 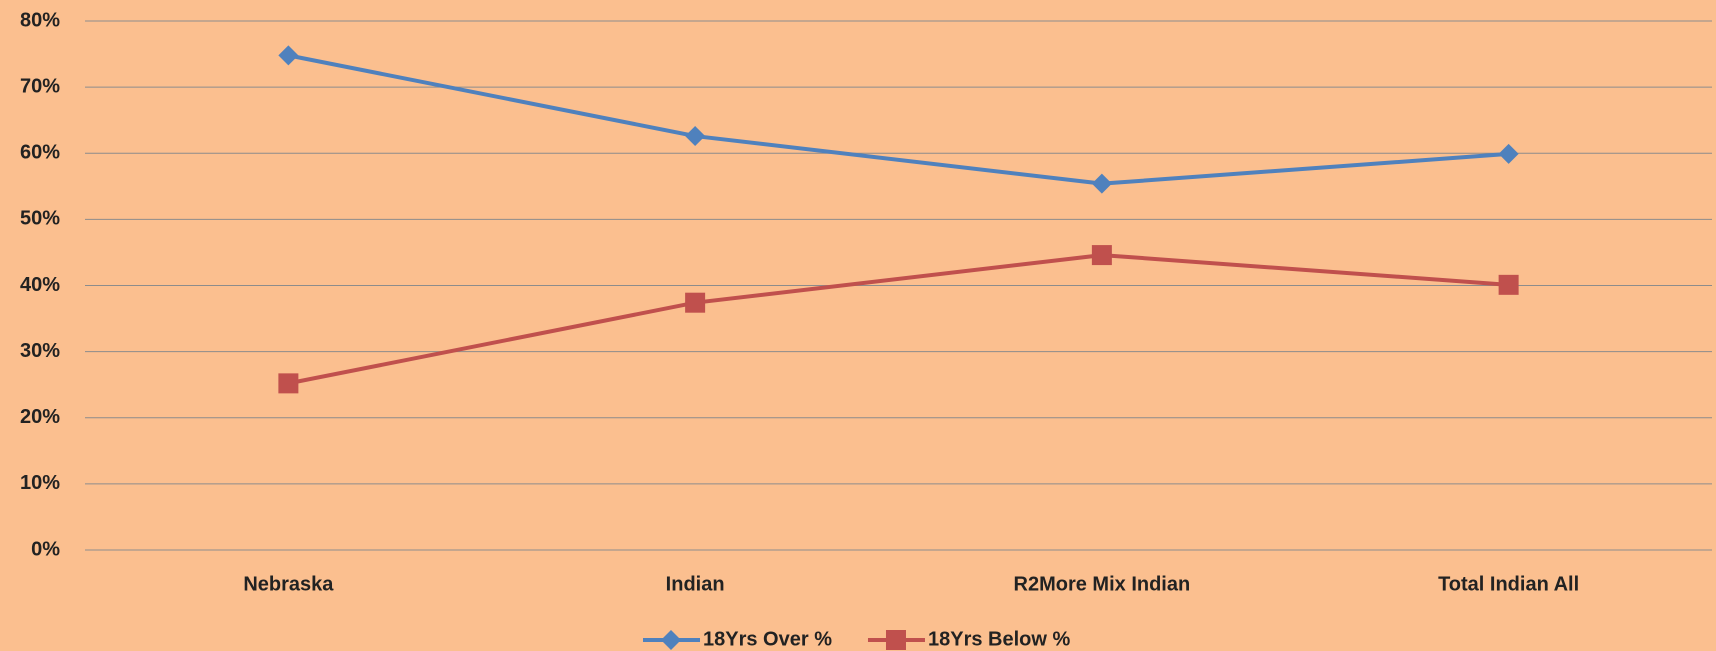 I want to click on y-tick-label: 30%, so click(x=40, y=351).